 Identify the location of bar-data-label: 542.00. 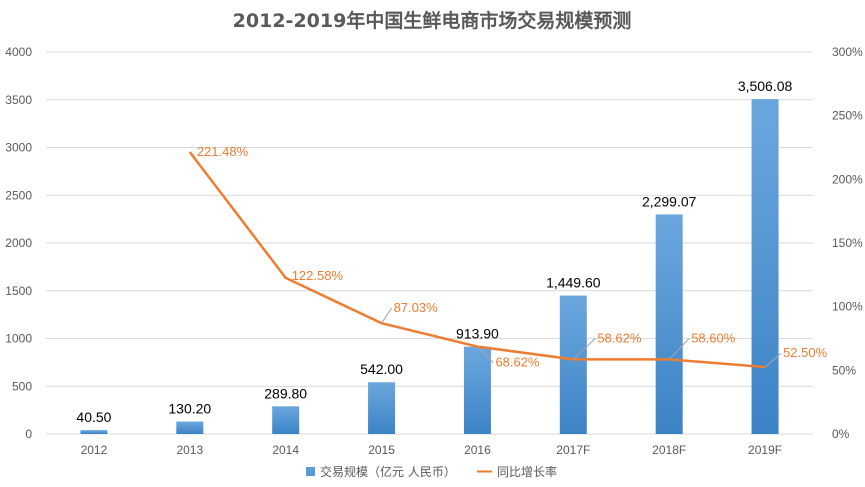
(381, 369).